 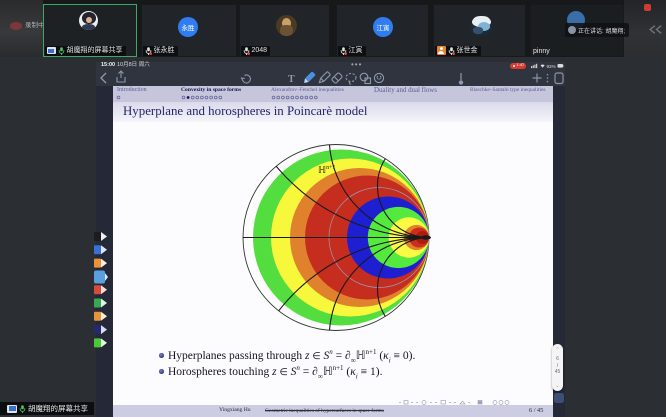 I want to click on svg-text: T, so click(x=291, y=79).